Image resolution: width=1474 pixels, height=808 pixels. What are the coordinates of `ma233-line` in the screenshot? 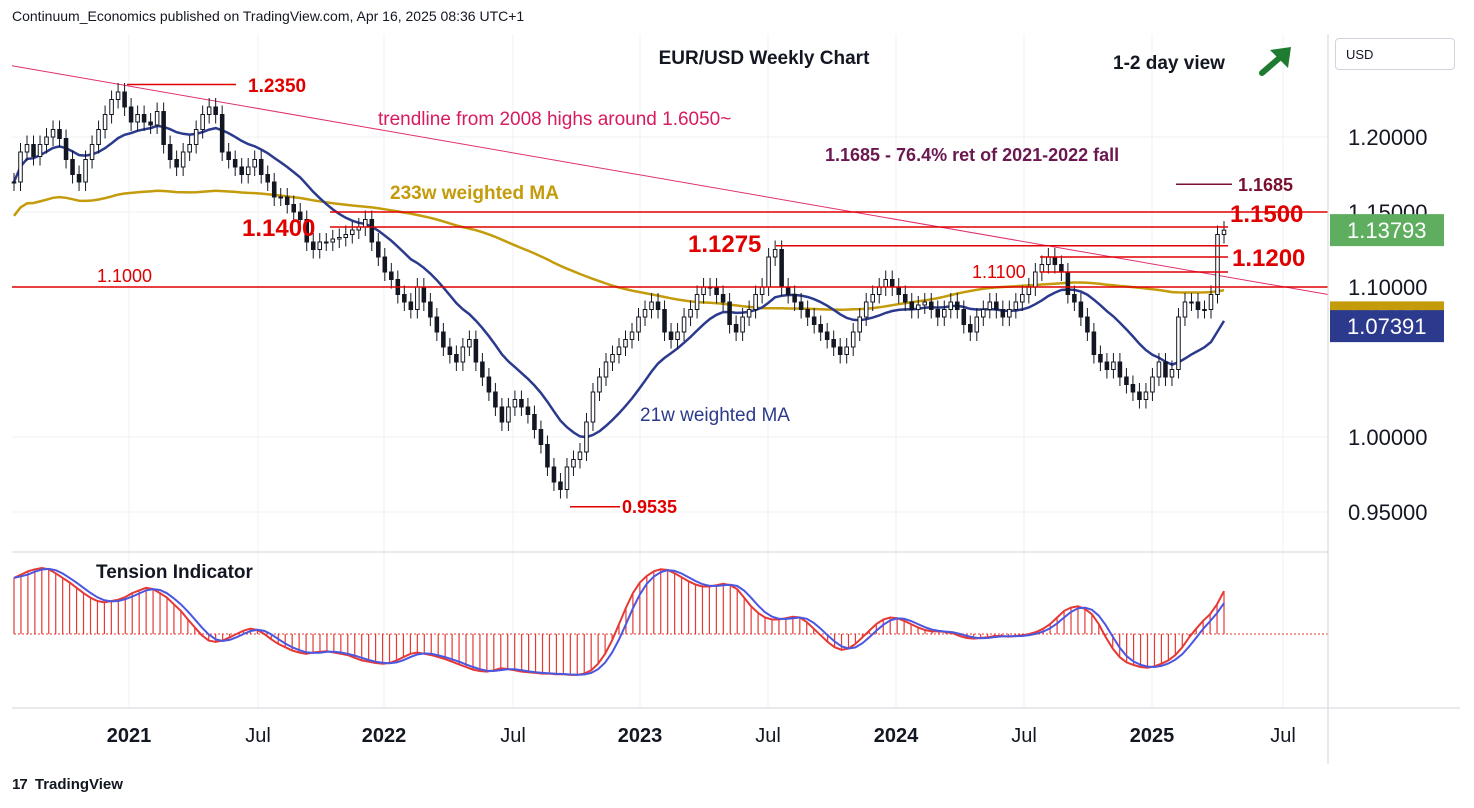 It's located at (619, 250).